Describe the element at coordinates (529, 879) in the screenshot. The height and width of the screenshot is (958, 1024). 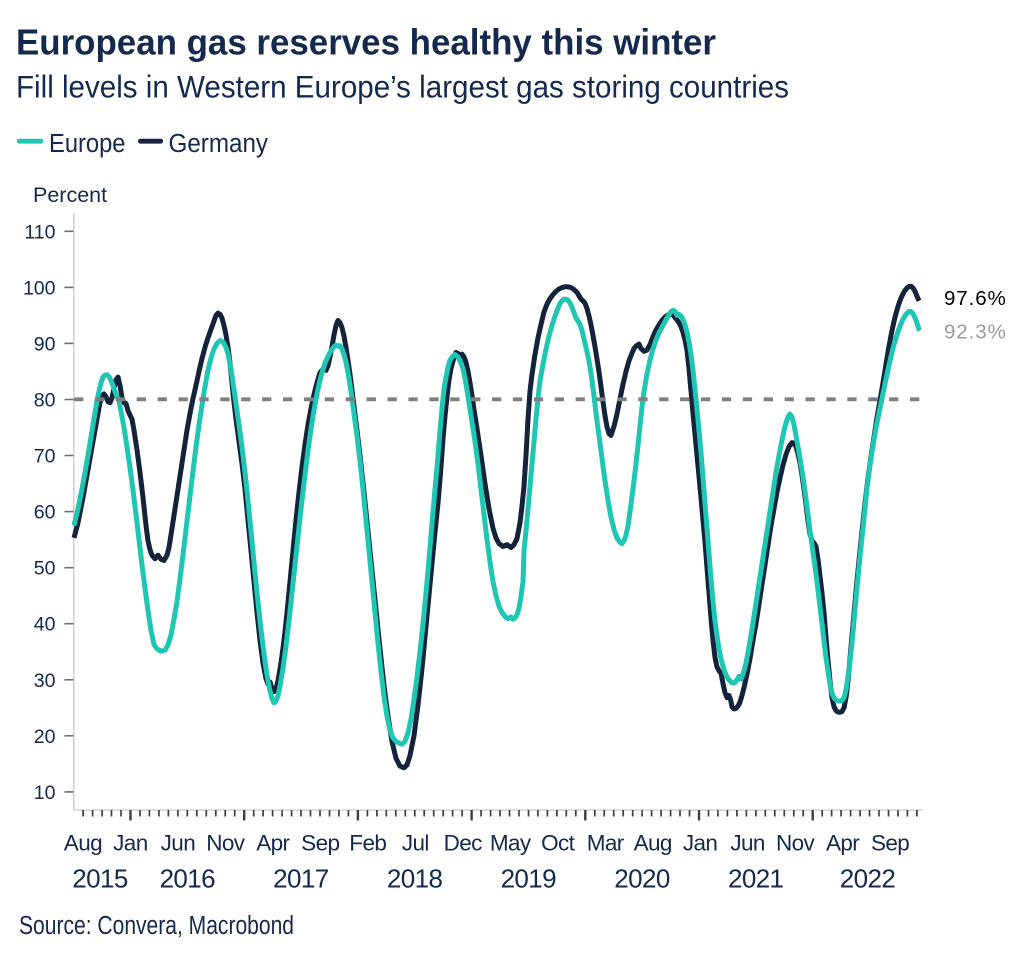
I see `svg-text: 2019` at that location.